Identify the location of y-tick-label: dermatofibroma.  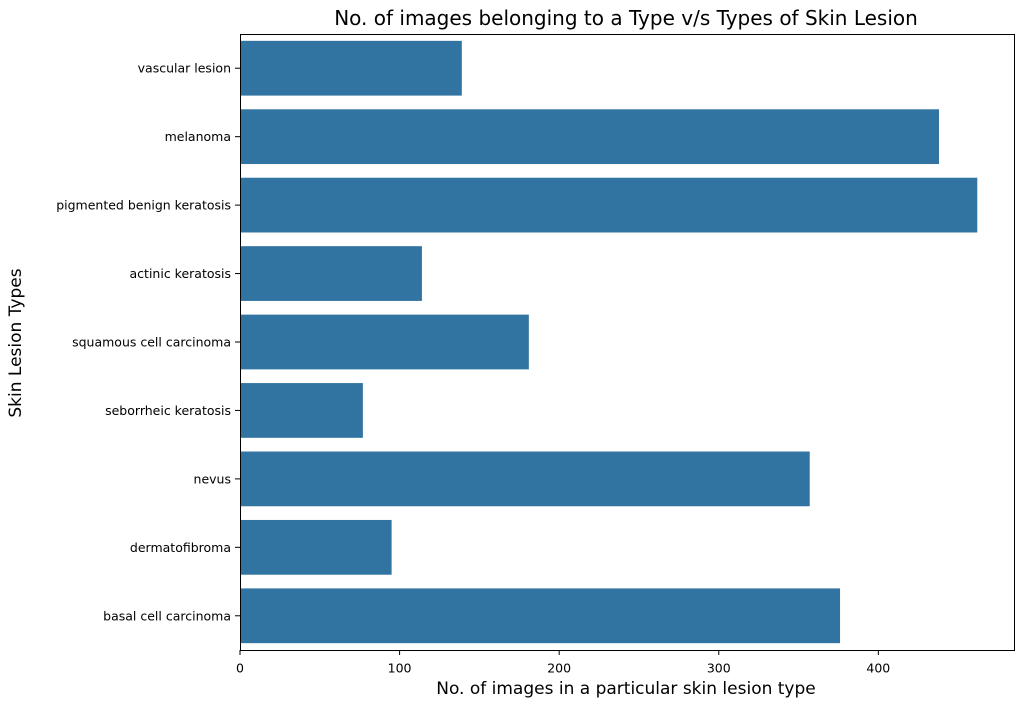
(180, 547).